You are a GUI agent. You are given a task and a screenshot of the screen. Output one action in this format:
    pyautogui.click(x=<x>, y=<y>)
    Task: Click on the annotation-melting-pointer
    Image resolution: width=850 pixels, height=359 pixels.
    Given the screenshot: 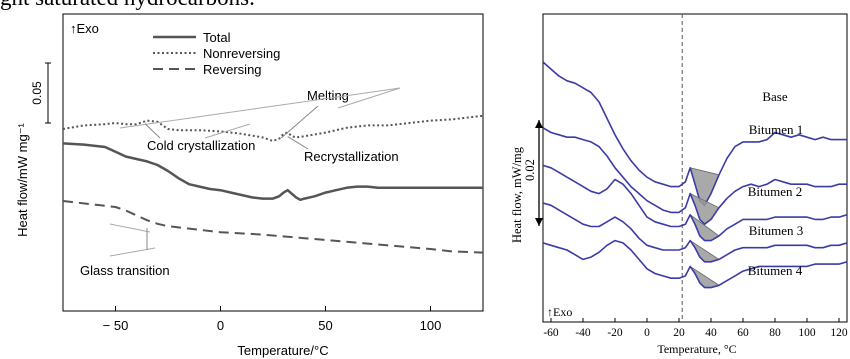 What is the action you would take?
    pyautogui.click(x=299, y=122)
    